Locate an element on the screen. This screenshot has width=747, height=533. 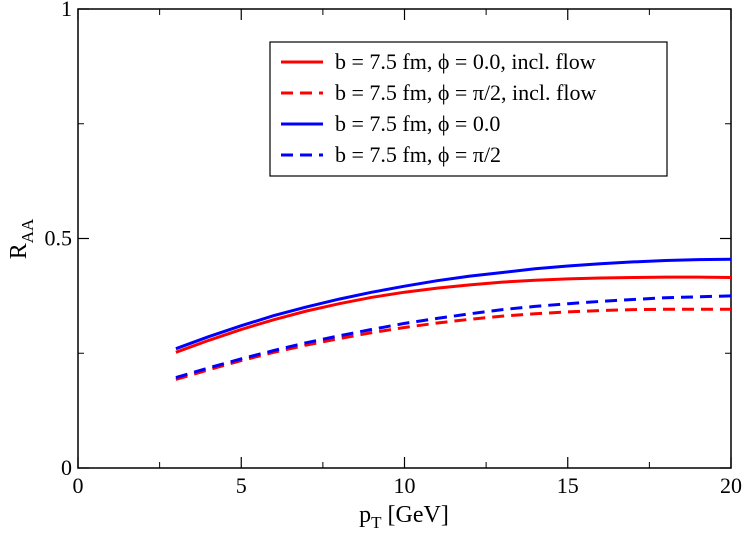
legend-label-2: b = 7.5 fm, ϕ = π/2, incl. flow is located at coordinates (465, 92).